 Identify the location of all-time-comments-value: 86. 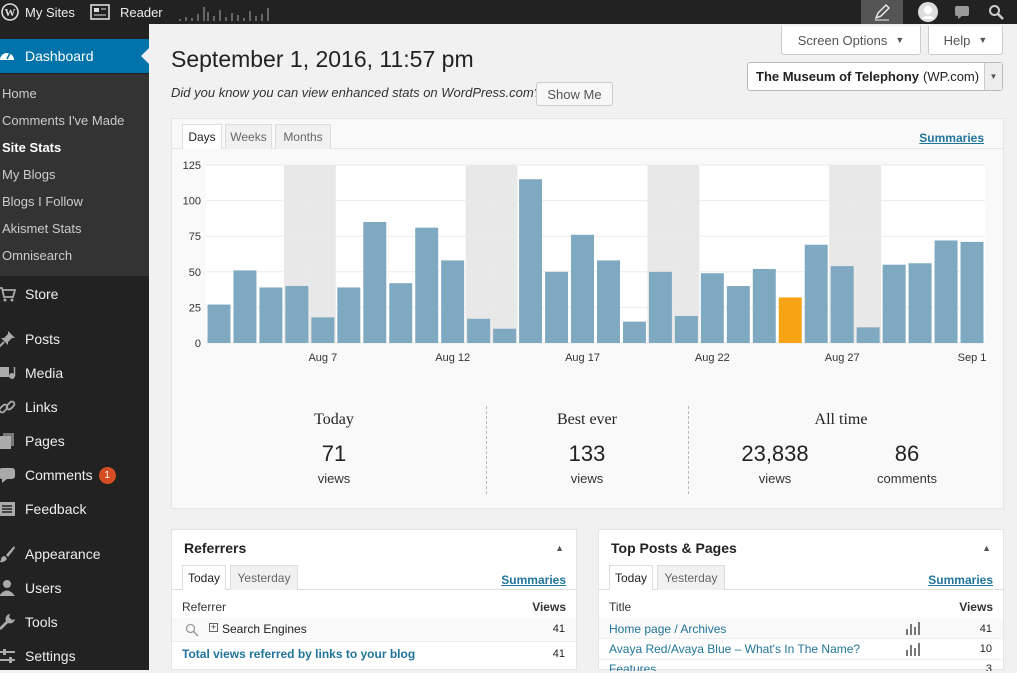
(907, 453).